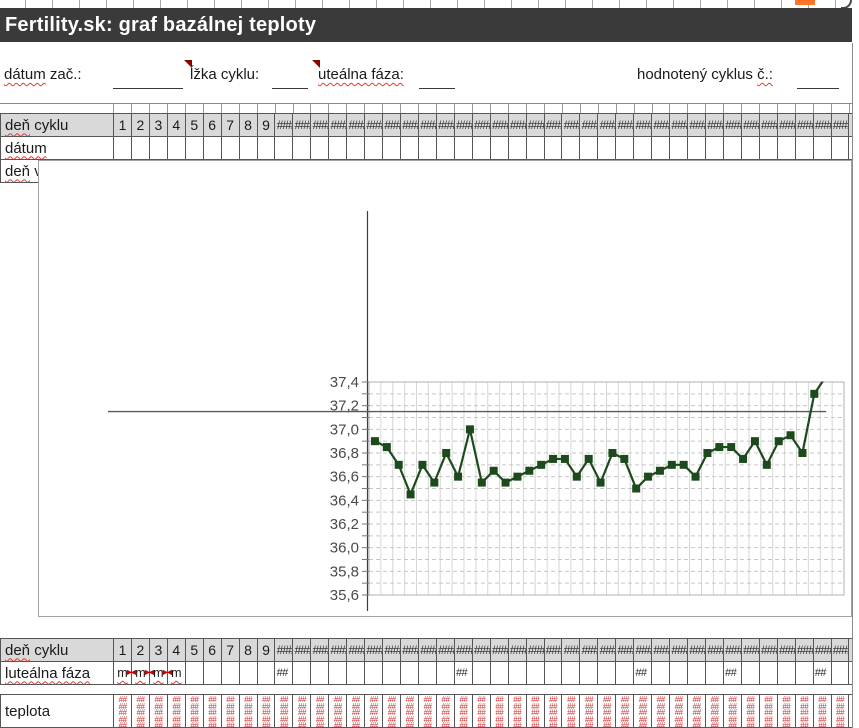 The image size is (859, 728). What do you see at coordinates (57, 125) in the screenshot?
I see `row-label-den-cyklu: deň cyklu` at bounding box center [57, 125].